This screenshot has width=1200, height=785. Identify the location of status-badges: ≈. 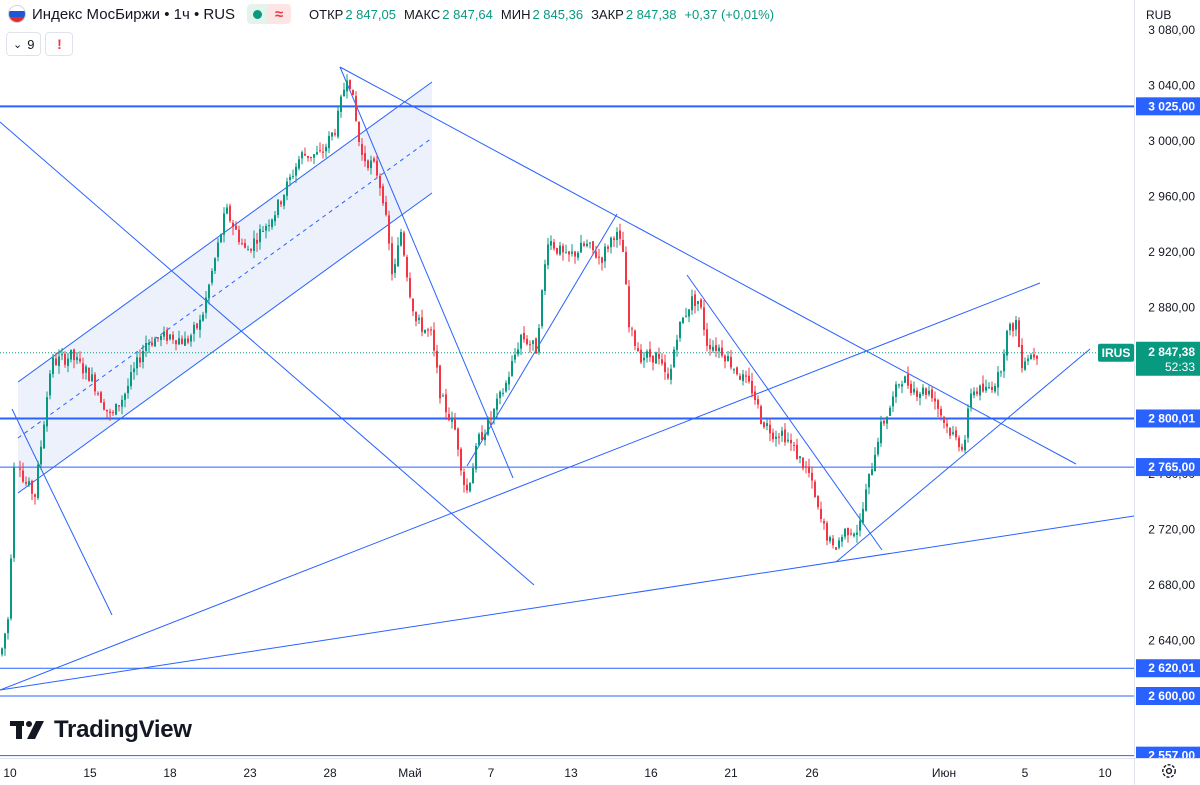
(269, 14).